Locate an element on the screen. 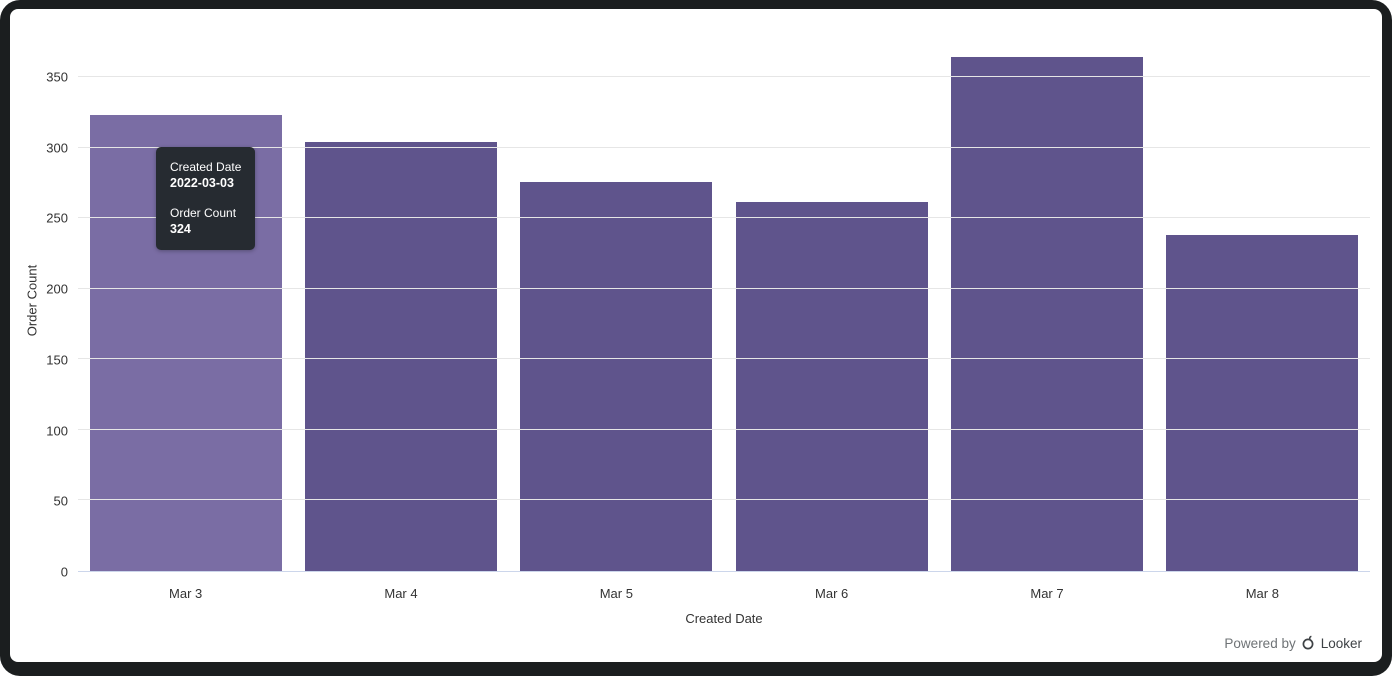 Image resolution: width=1392 pixels, height=676 pixels. powered-by-text: Powered by is located at coordinates (1260, 643).